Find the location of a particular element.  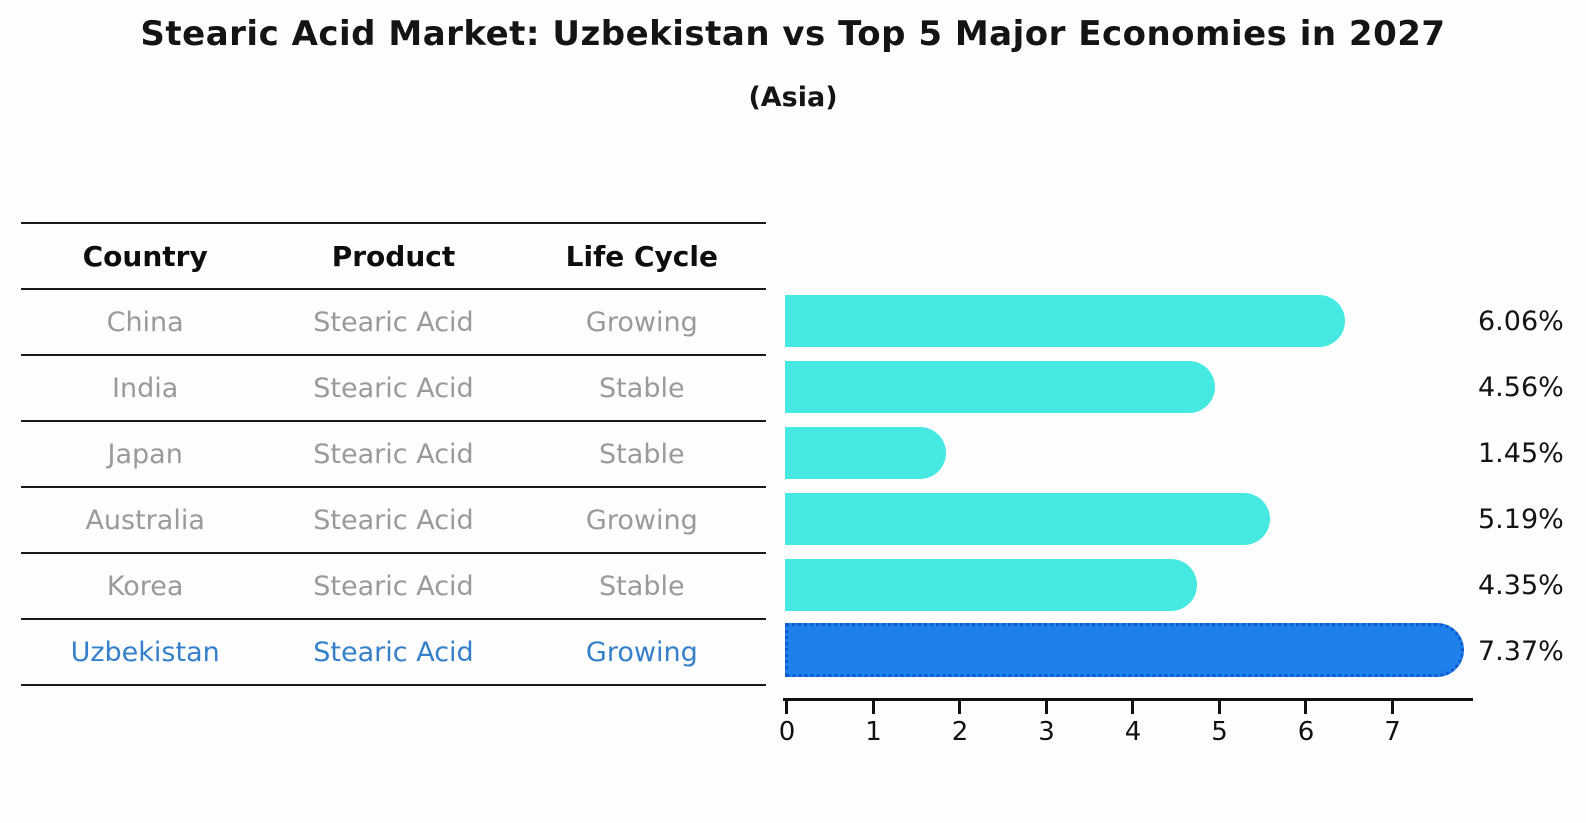

x-axis-tick-label-0: 0 is located at coordinates (787, 732).